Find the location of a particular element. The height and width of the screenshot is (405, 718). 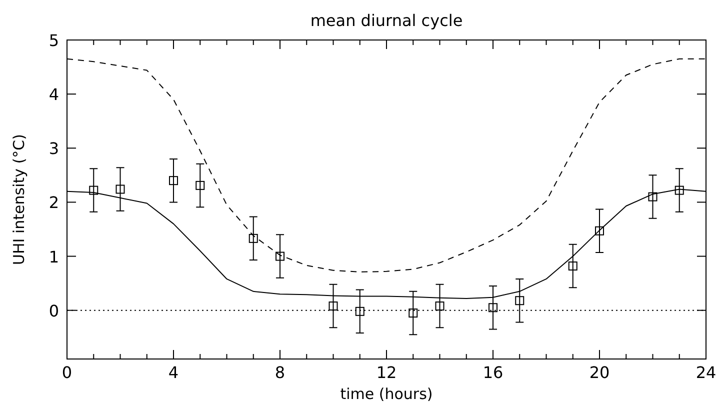

y-tick-label: 5 is located at coordinates (53, 40).